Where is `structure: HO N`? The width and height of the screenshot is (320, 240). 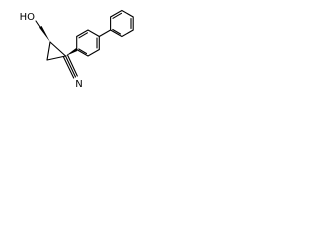 structure: HO N is located at coordinates (77, 49).